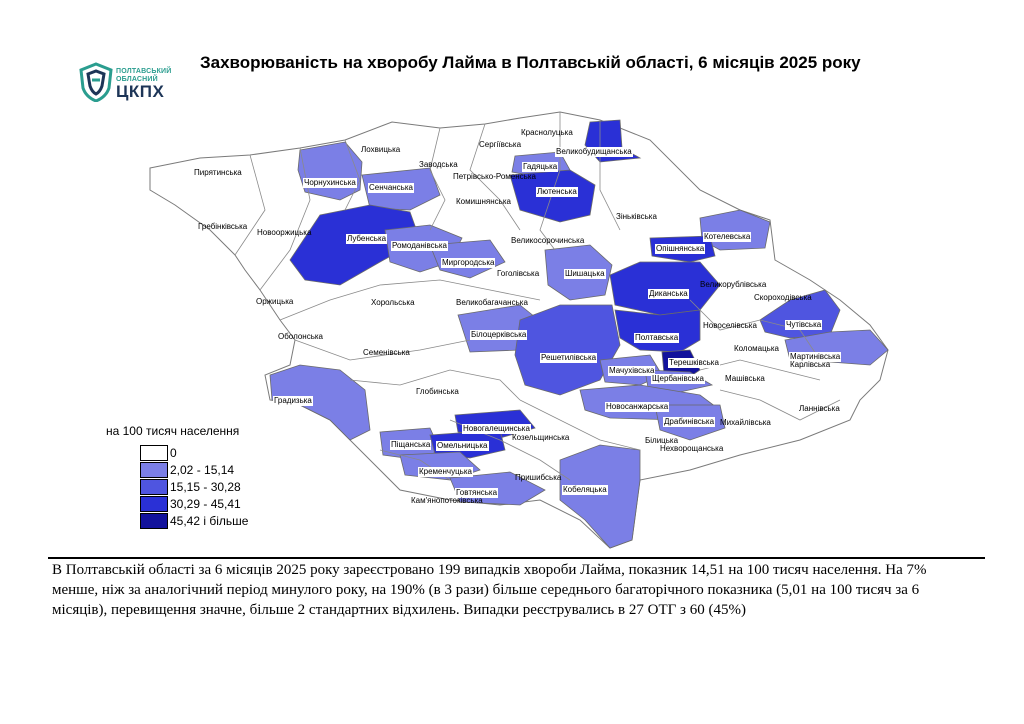  Describe the element at coordinates (548, 240) in the screenshot. I see `region-17-label: Великосорочинська` at that location.